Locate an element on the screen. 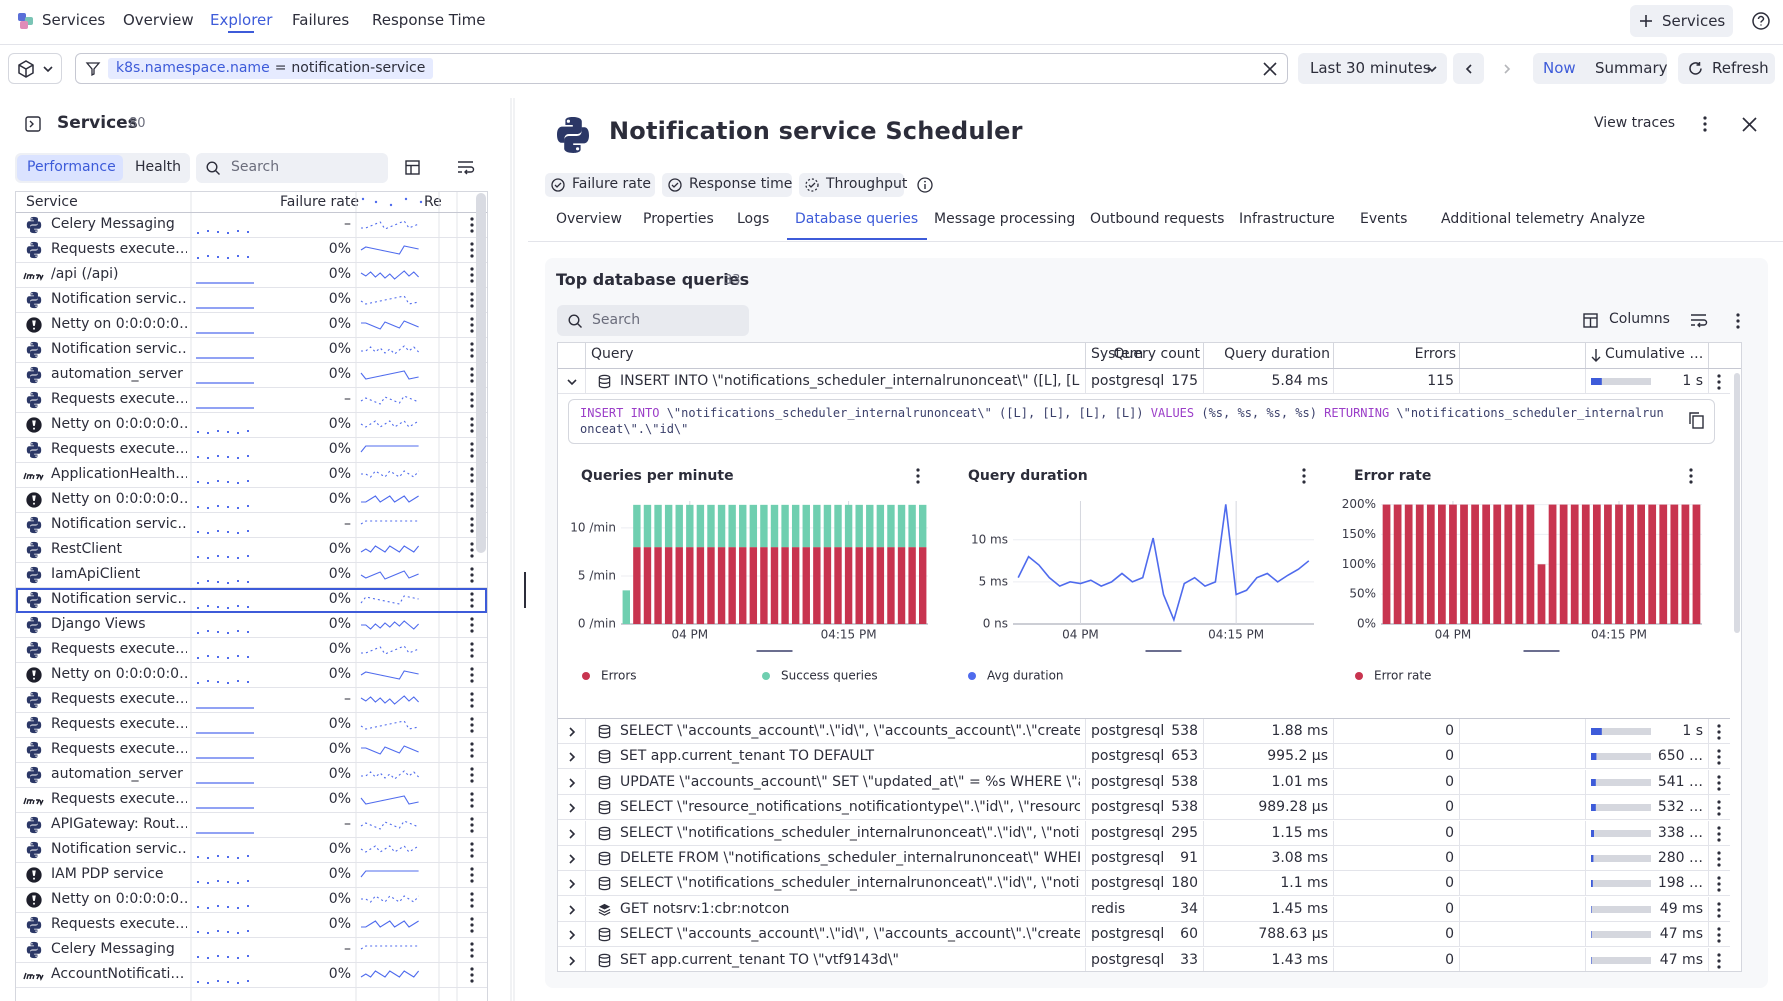  detail-tab: Logs is located at coordinates (753, 219).